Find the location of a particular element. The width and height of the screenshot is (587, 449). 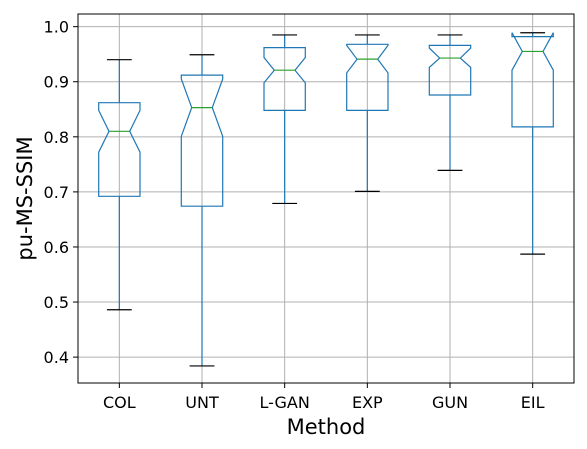

box-col is located at coordinates (119, 185).